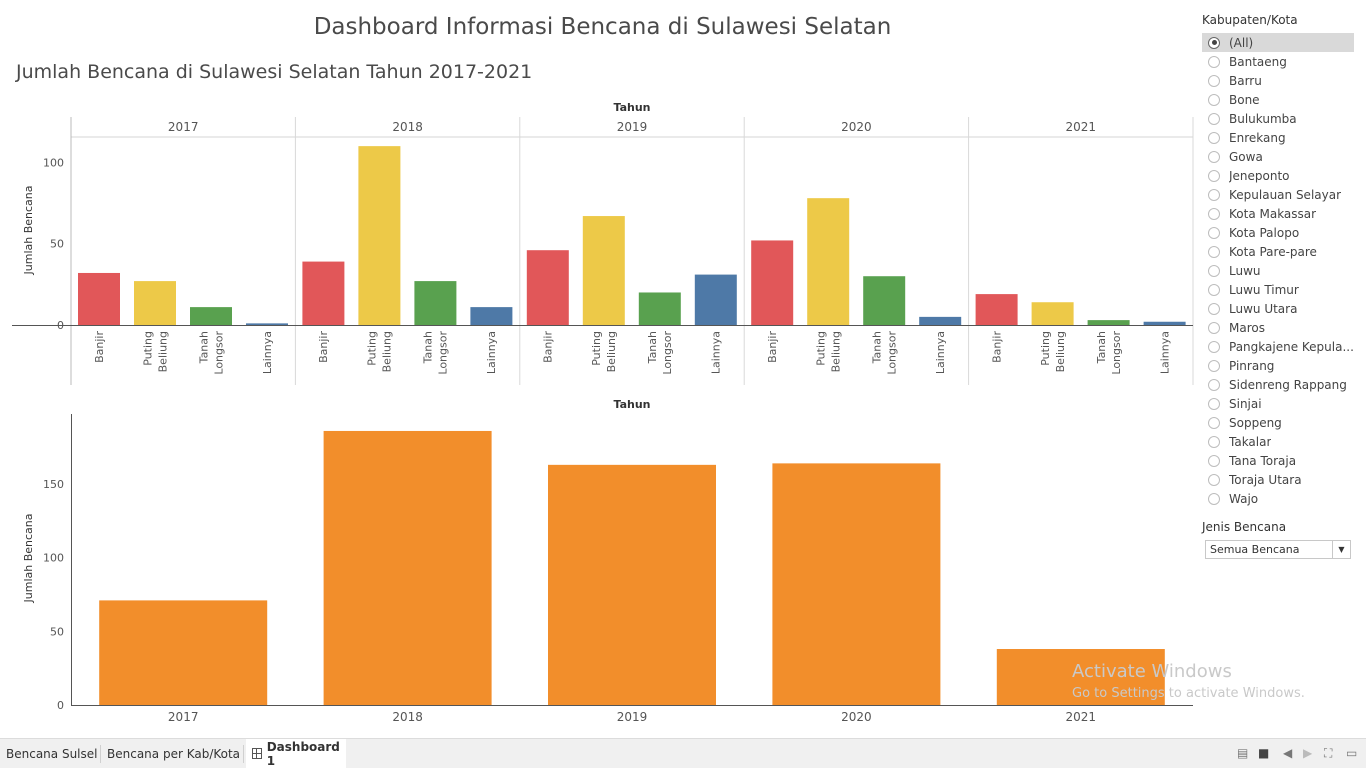  Describe the element at coordinates (1273, 251) in the screenshot. I see `kabupaten-option-label: Kota Pare-pare` at that location.